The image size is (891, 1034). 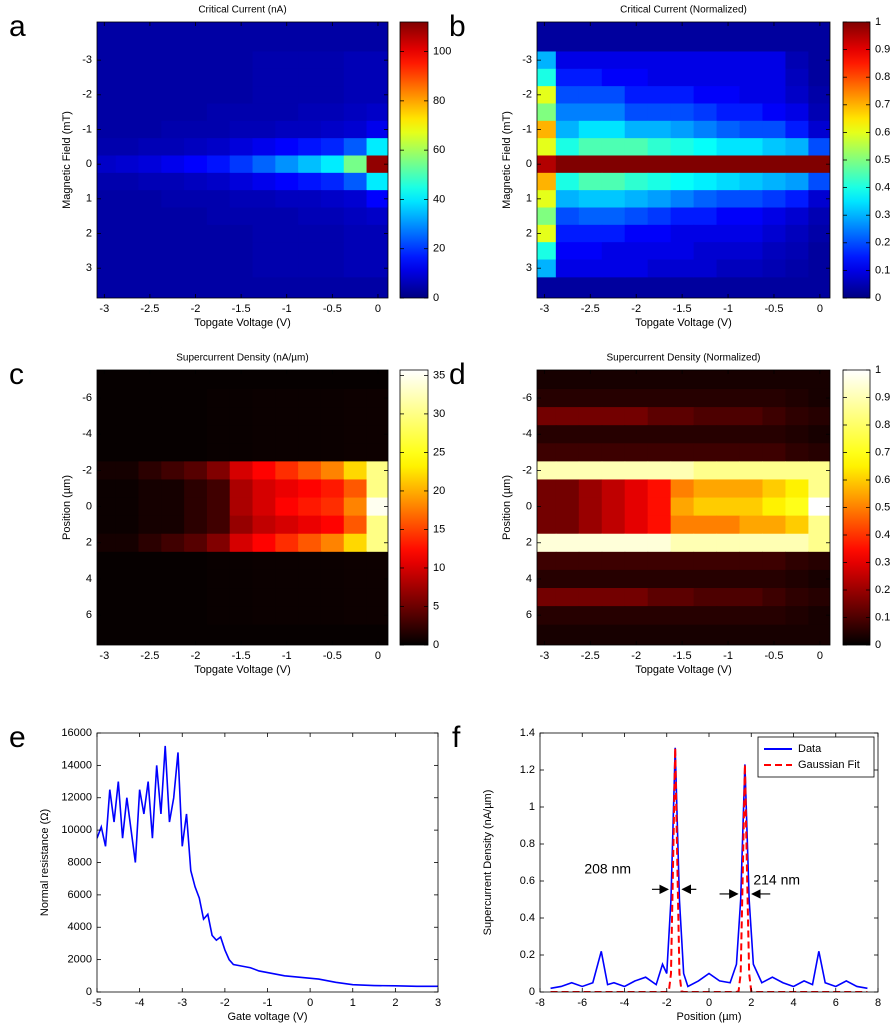 I want to click on x-tick-label: -2.5, so click(x=590, y=309).